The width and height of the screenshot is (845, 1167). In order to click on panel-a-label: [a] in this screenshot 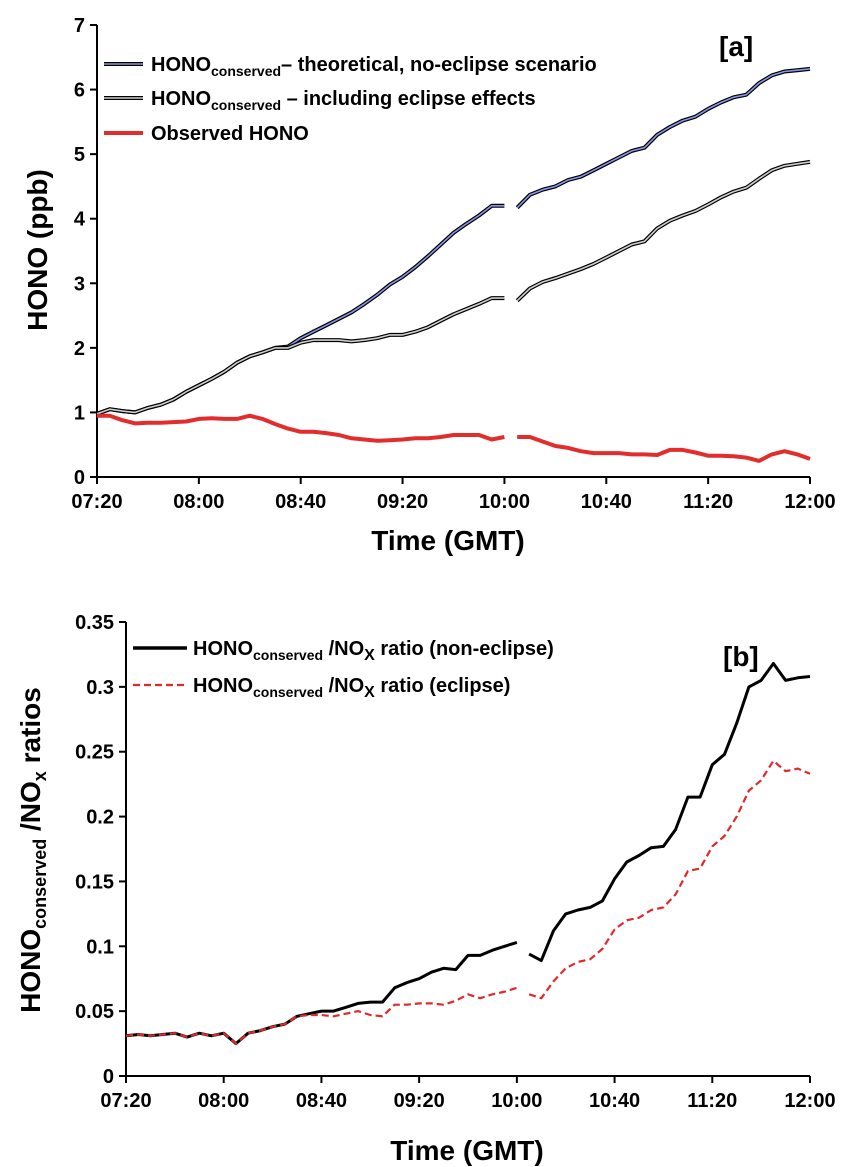, I will do `click(736, 46)`.